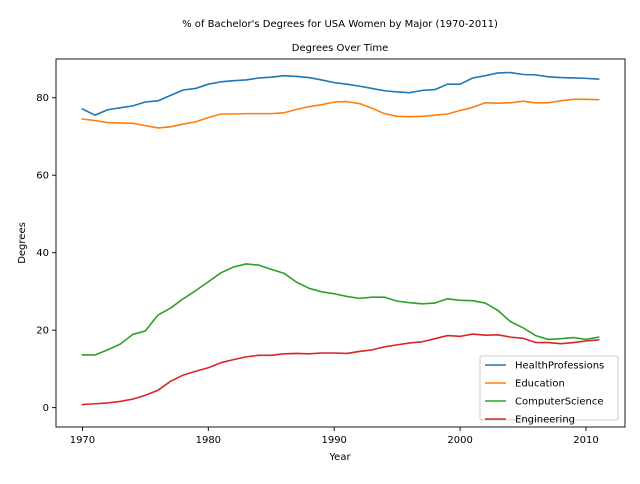 This screenshot has width=640, height=484. Describe the element at coordinates (42, 98) in the screenshot. I see `y-tick-label: 80` at that location.